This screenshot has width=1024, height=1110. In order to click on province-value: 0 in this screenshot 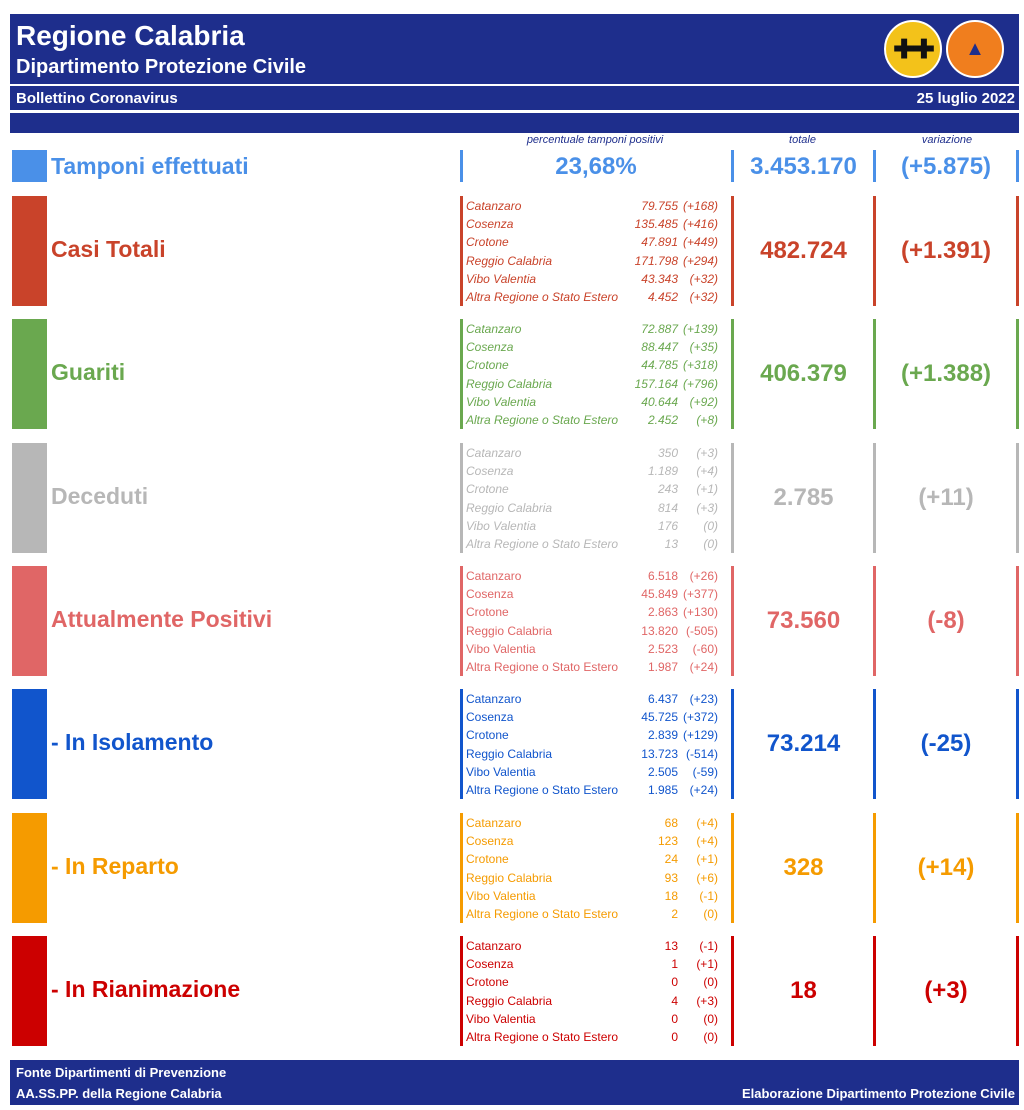, I will do `click(674, 982)`.